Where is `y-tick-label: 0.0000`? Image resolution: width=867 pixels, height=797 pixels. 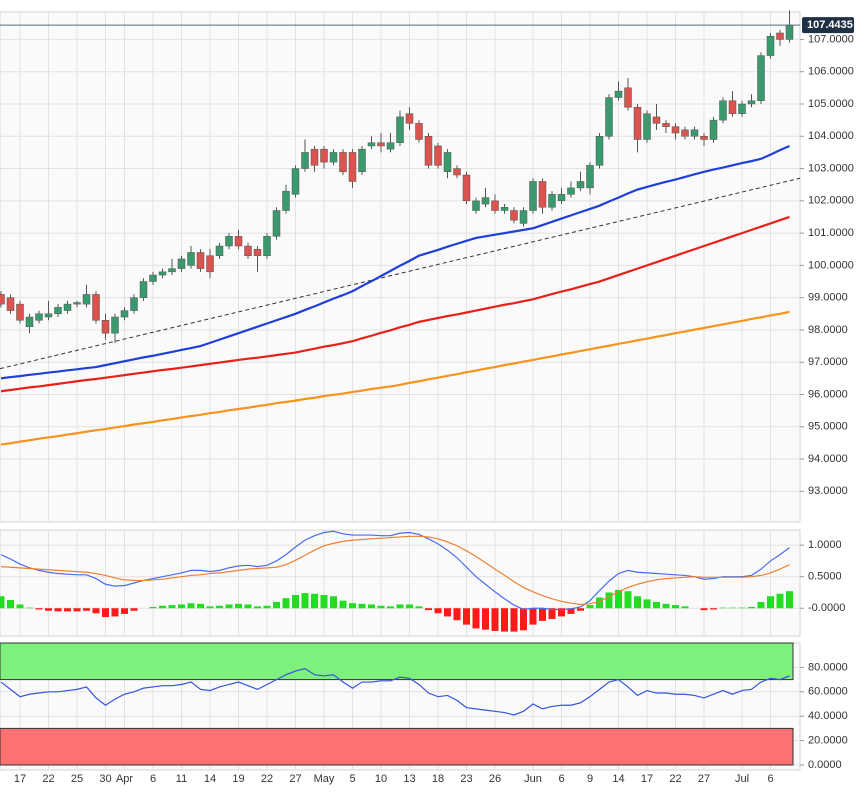
y-tick-label: 0.0000 is located at coordinates (825, 765).